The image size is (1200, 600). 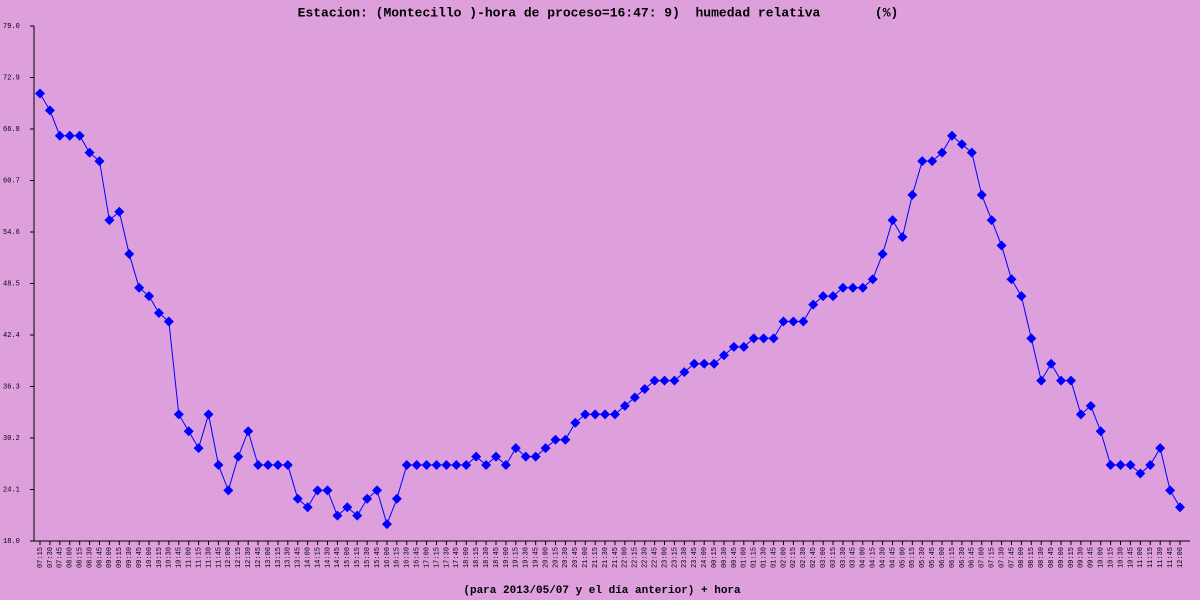 I want to click on x-tick-label: 19:45, so click(x=536, y=557).